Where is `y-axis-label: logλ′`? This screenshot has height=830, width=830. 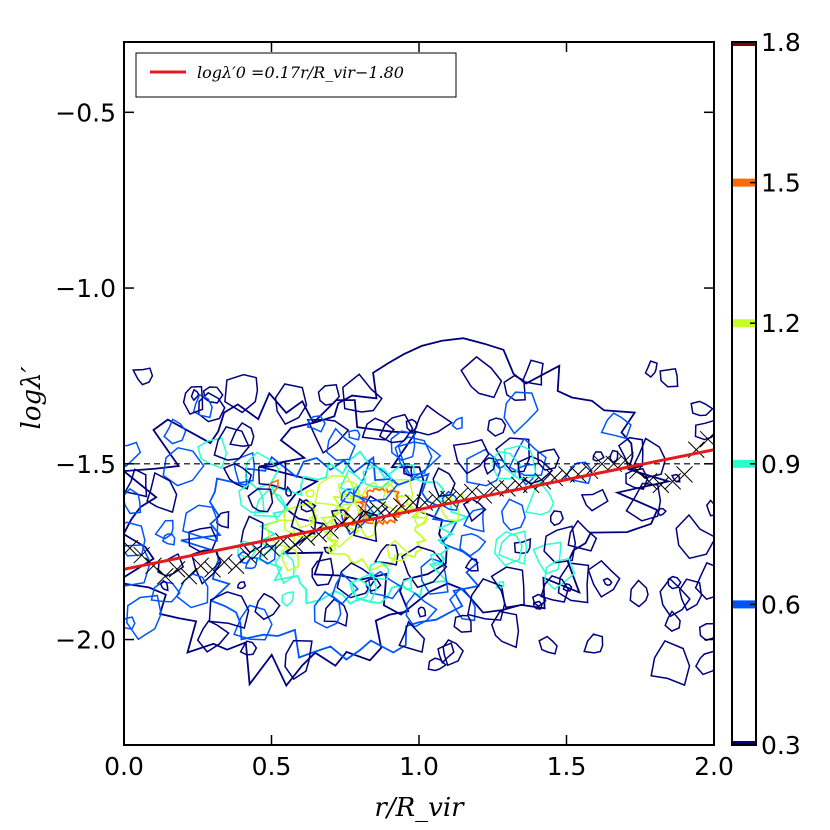
y-axis-label: logλ′ is located at coordinates (32, 397).